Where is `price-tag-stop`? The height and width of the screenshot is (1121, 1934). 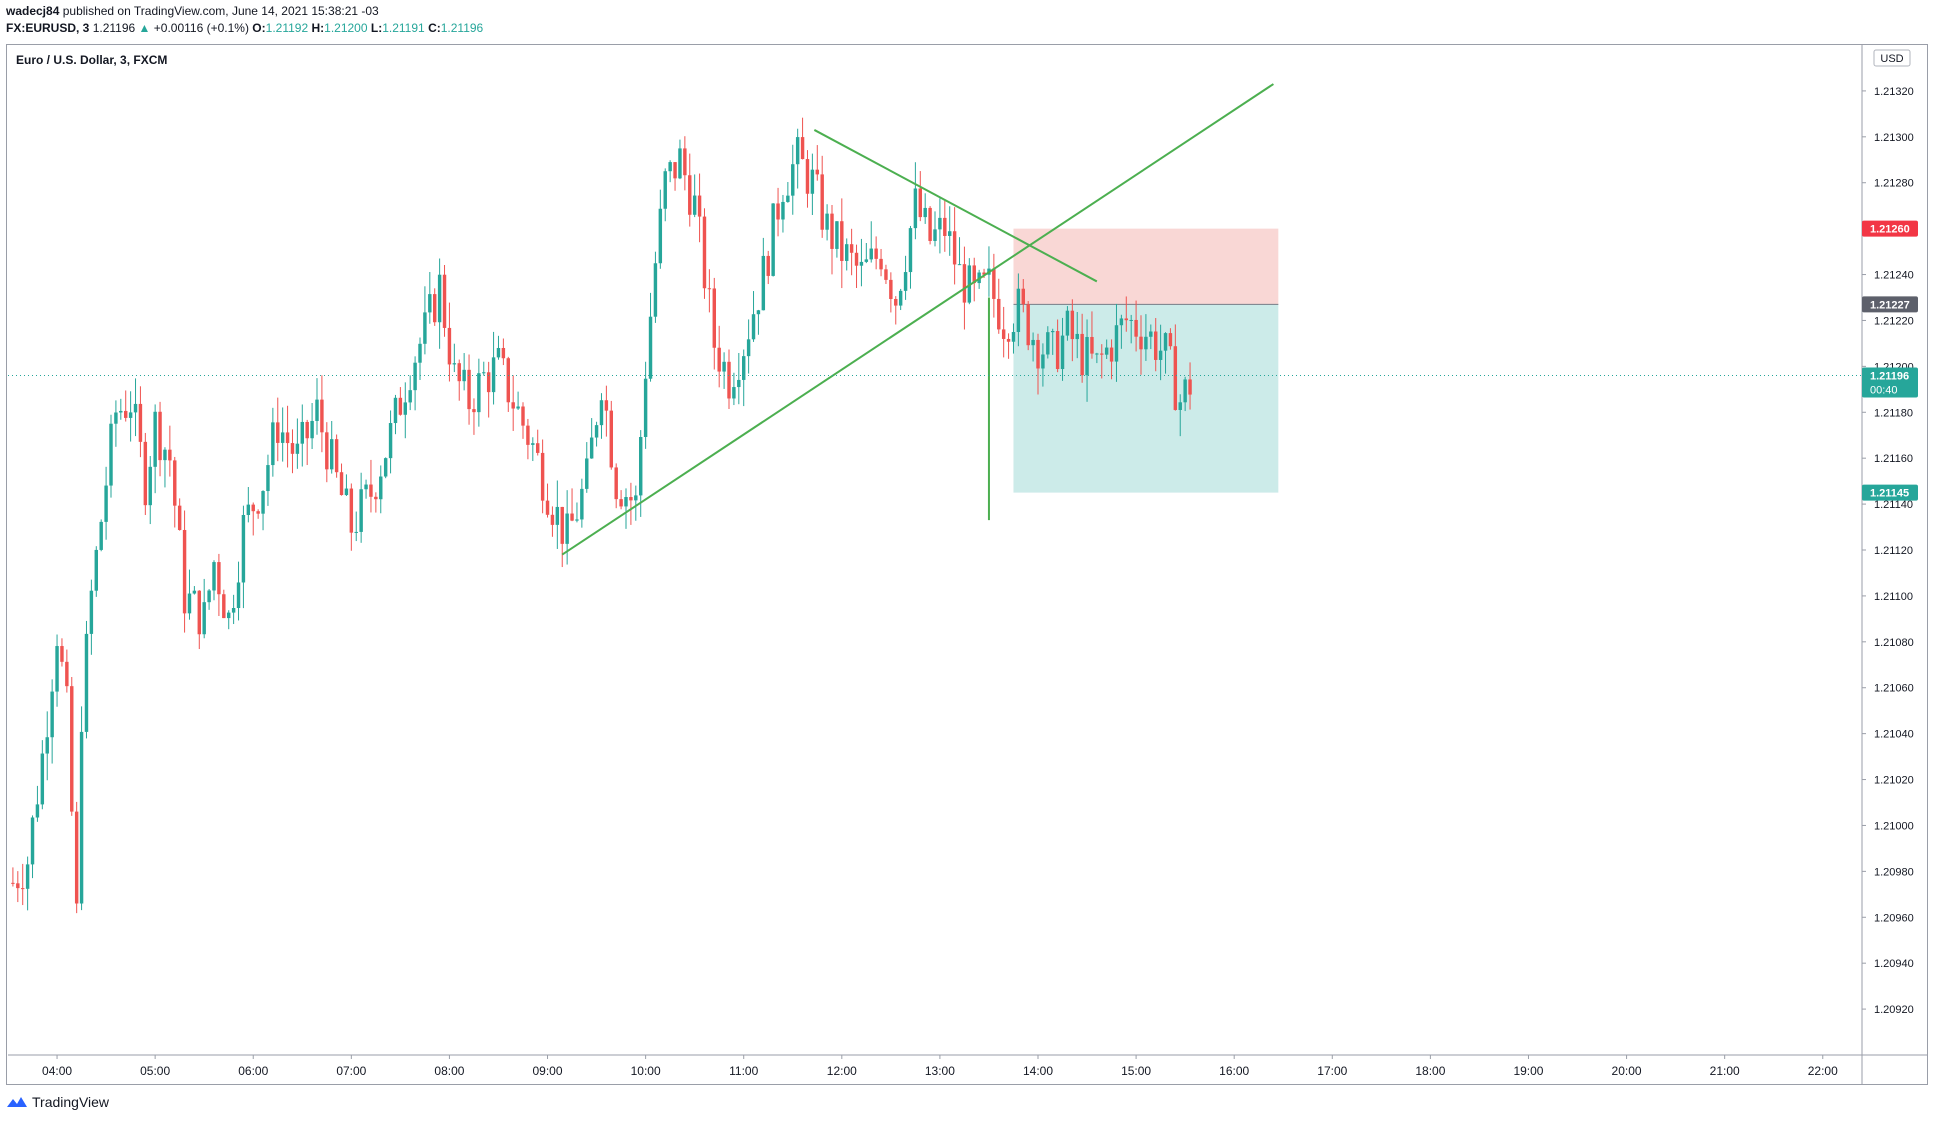 price-tag-stop is located at coordinates (1890, 228).